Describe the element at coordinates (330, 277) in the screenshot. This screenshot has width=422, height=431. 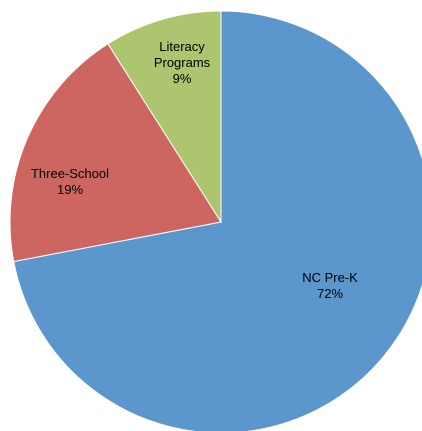
I see `slice-label: NC Pre-K` at that location.